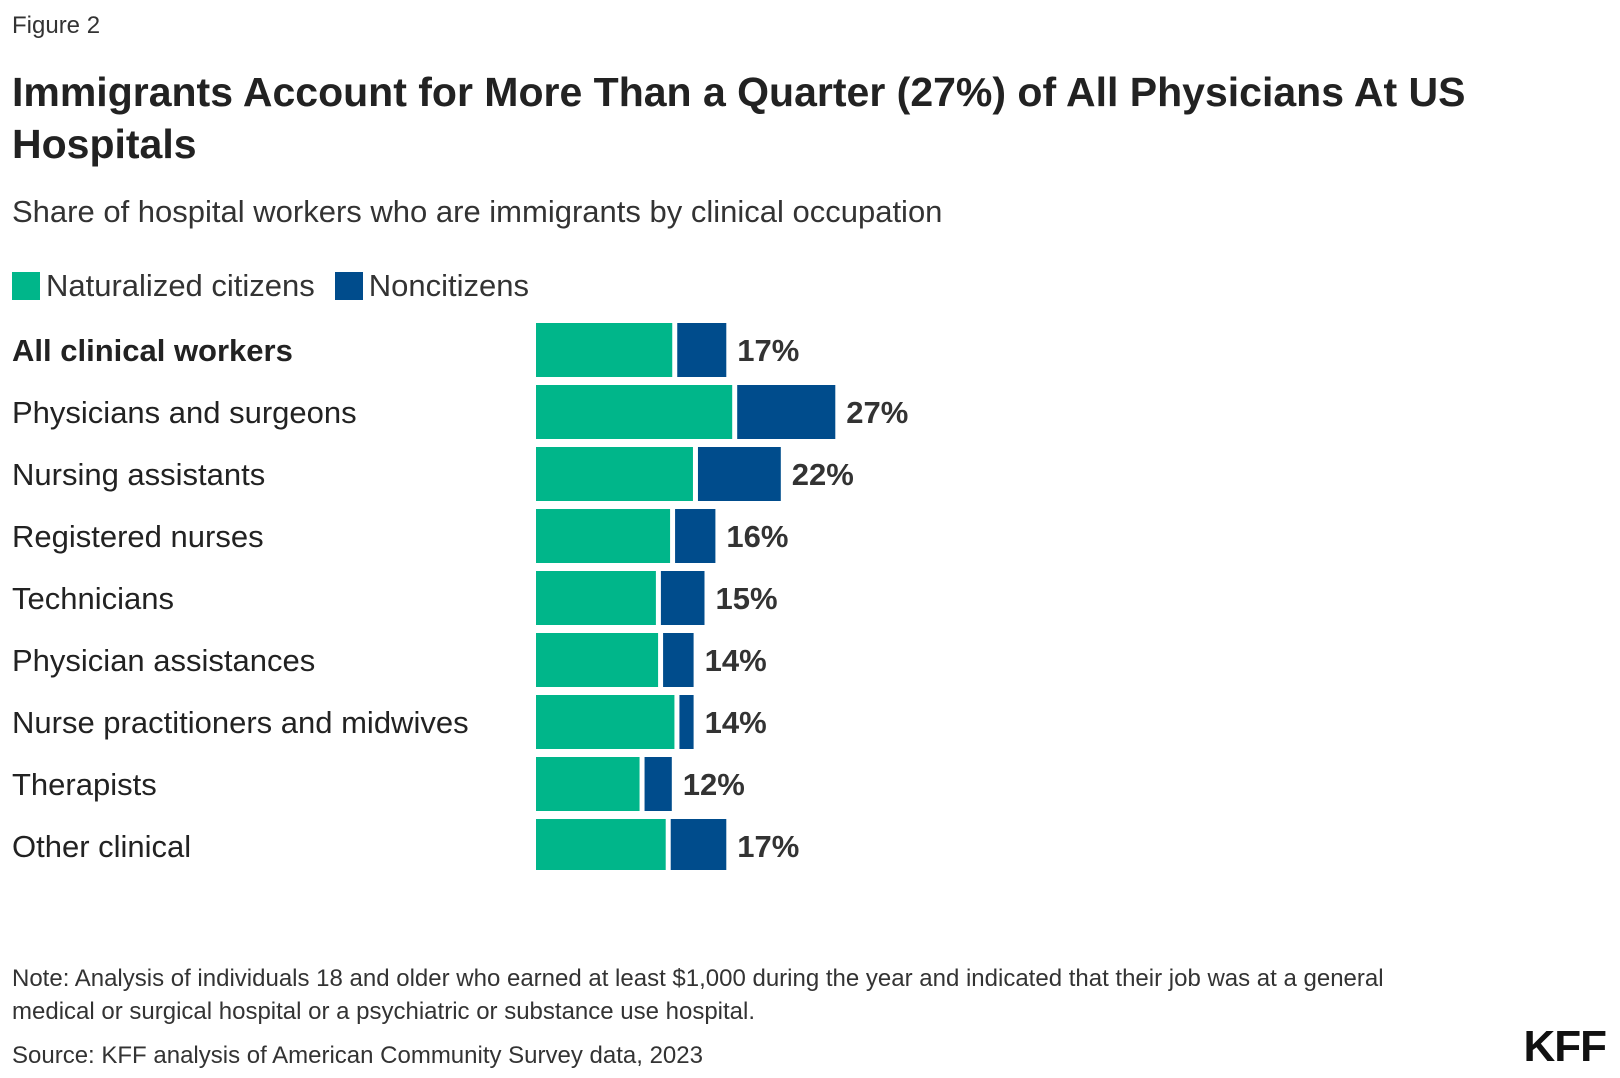  I want to click on category-label-all-clinical-workers: All clinical workers, so click(152, 350).